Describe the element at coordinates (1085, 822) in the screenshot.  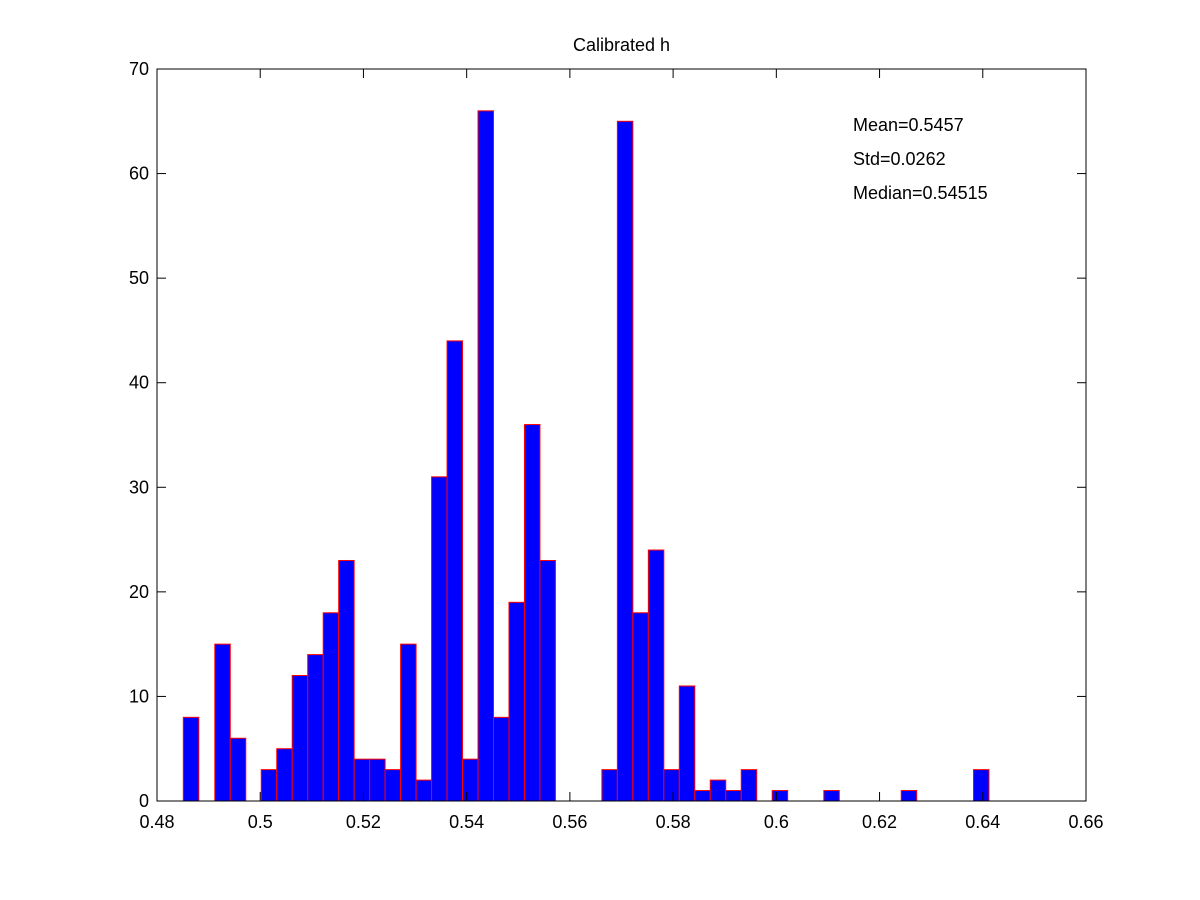
I see `x-tick-label: 0.66` at that location.